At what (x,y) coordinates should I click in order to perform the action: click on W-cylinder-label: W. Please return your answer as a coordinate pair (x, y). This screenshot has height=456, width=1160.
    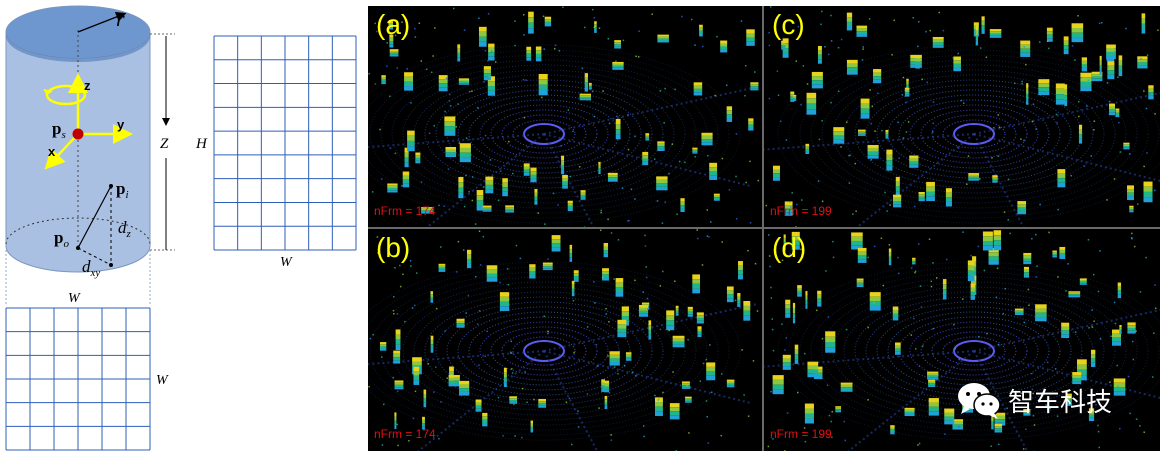
    Looking at the image, I should click on (74, 298).